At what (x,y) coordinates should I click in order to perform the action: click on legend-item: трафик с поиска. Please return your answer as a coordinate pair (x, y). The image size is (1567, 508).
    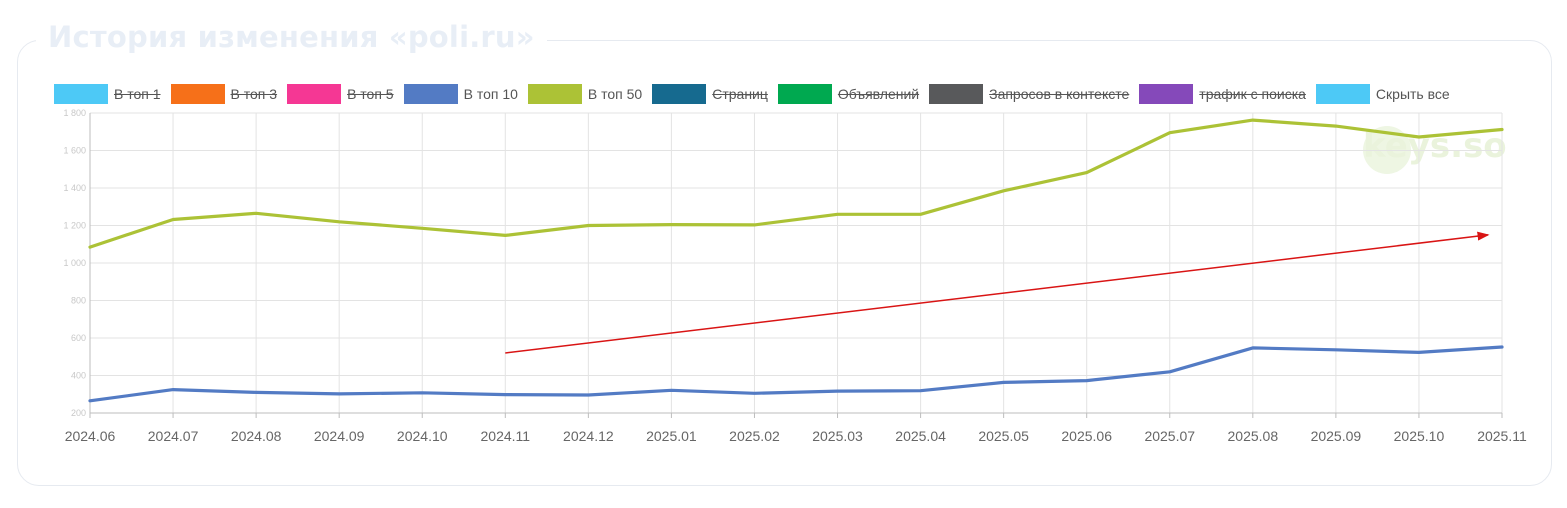
    Looking at the image, I should click on (1222, 94).